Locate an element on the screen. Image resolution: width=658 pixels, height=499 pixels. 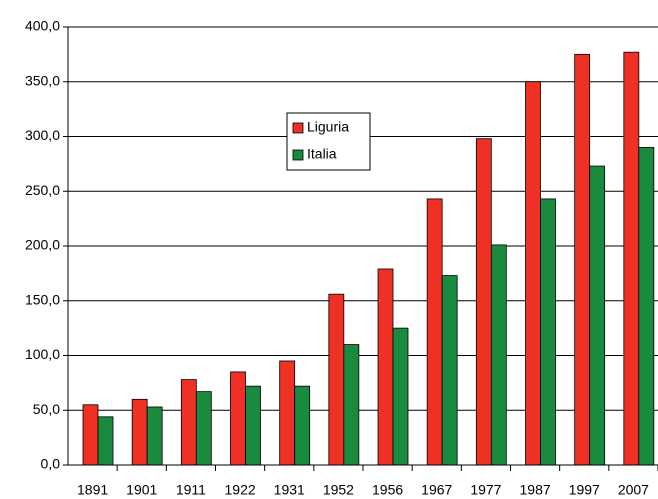
x-tick-label: 1977 is located at coordinates (485, 490).